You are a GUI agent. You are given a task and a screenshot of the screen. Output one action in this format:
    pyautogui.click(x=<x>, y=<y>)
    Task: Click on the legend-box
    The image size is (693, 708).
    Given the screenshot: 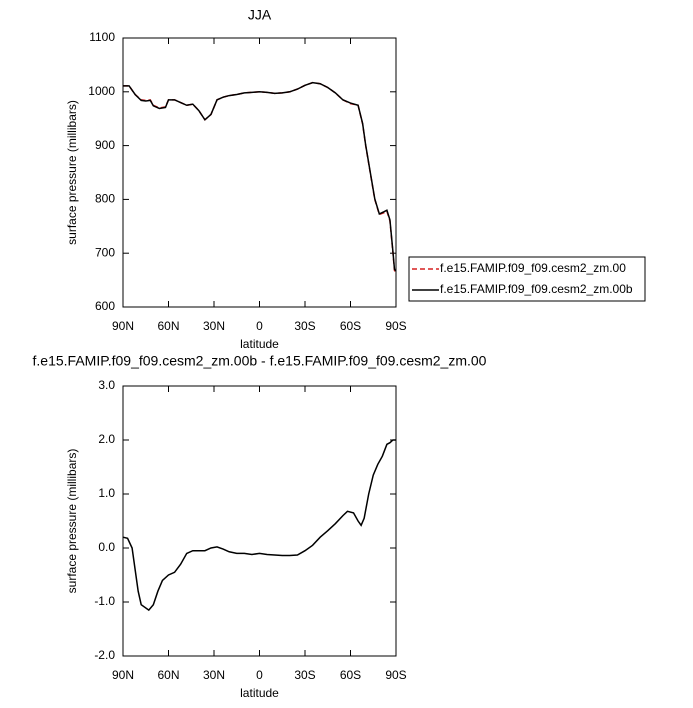 What is the action you would take?
    pyautogui.click(x=527, y=279)
    